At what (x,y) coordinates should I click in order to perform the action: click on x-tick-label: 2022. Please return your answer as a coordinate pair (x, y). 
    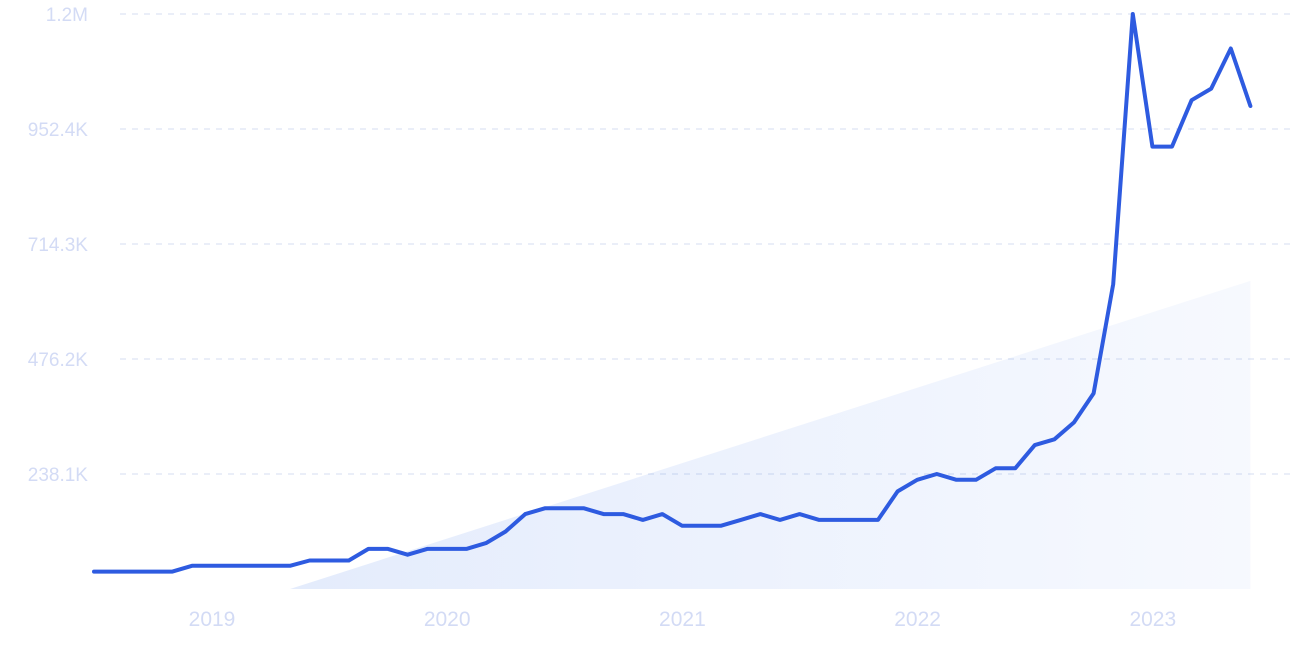
    Looking at the image, I should click on (917, 619).